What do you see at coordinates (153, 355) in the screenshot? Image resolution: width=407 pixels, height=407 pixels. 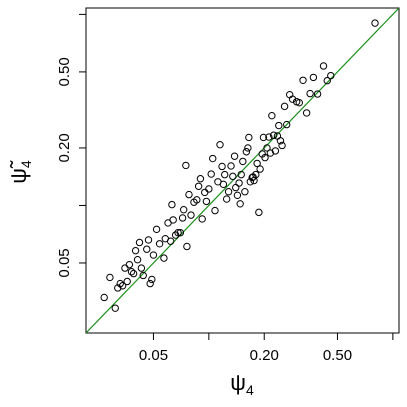 I see `x-tick-label: 0.05` at bounding box center [153, 355].